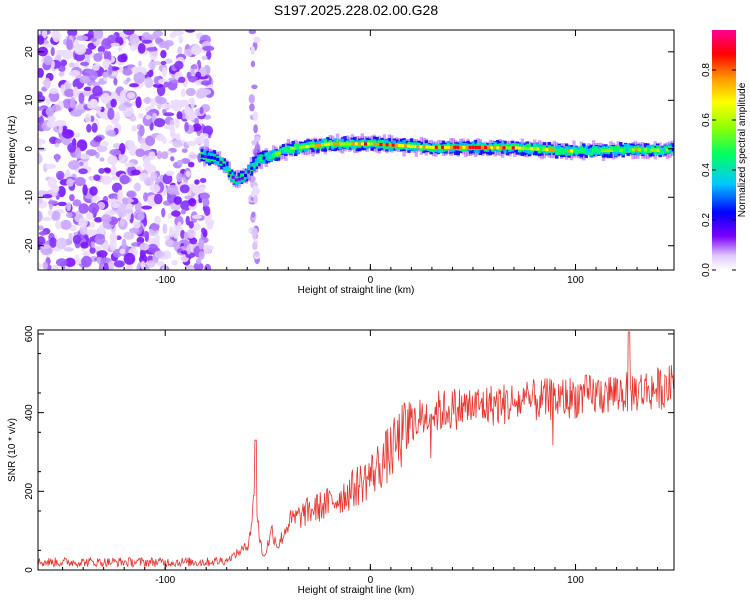  What do you see at coordinates (356, 590) in the screenshot?
I see `snr-x-label: Height of straight line (km)` at bounding box center [356, 590].